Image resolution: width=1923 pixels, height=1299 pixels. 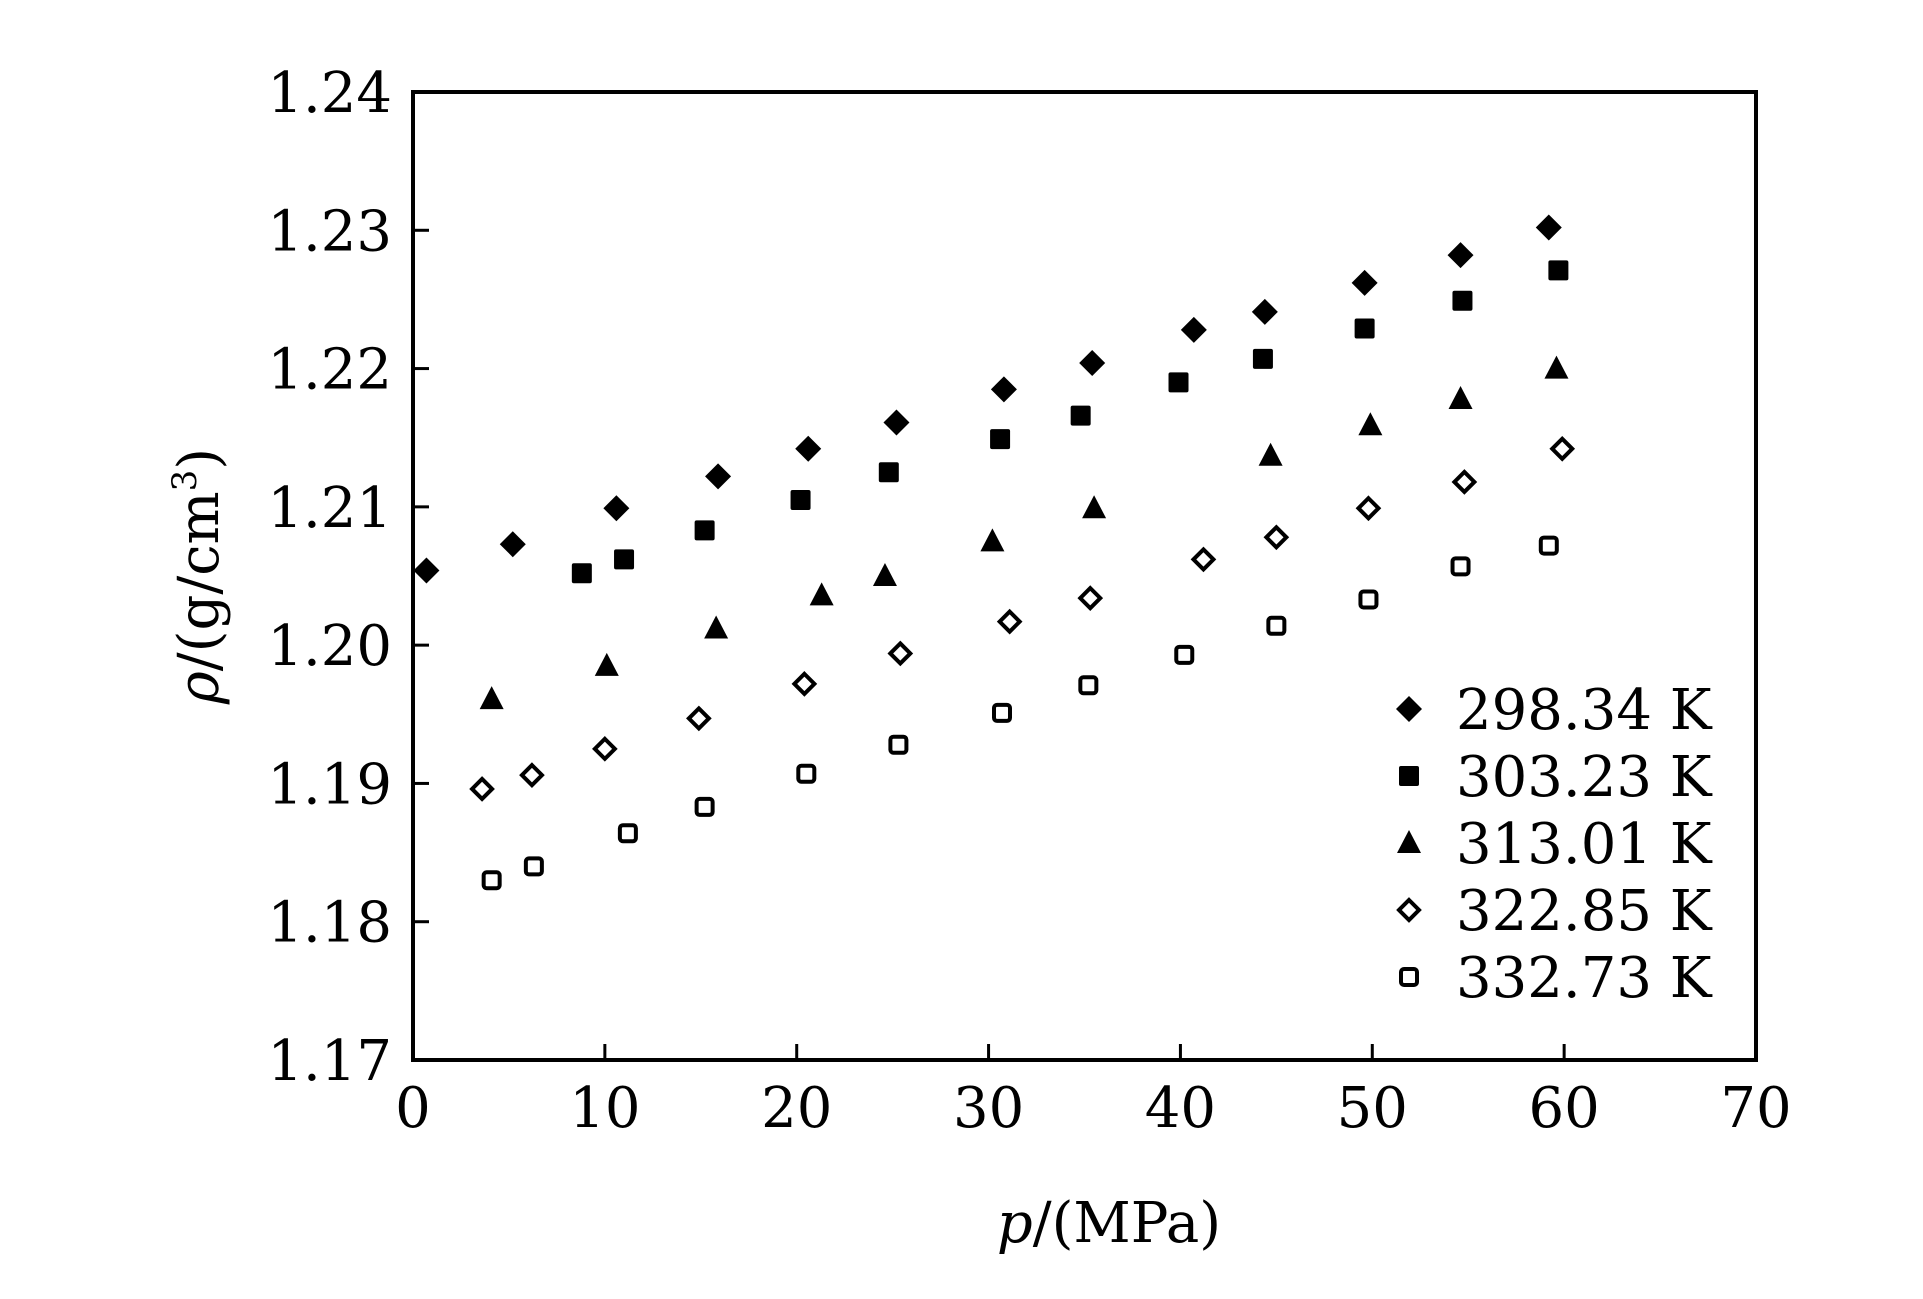 What do you see at coordinates (1584, 911) in the screenshot?
I see `legend-label: 322.85 K` at bounding box center [1584, 911].